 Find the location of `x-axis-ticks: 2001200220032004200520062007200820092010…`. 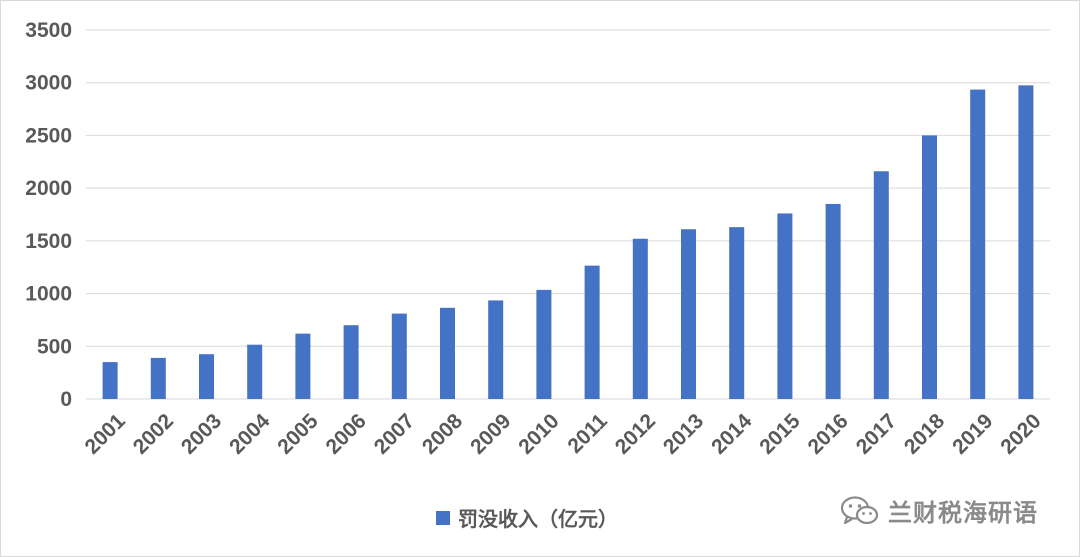

x-axis-ticks: 2001200220032004200520062007200820092010… is located at coordinates (563, 434).